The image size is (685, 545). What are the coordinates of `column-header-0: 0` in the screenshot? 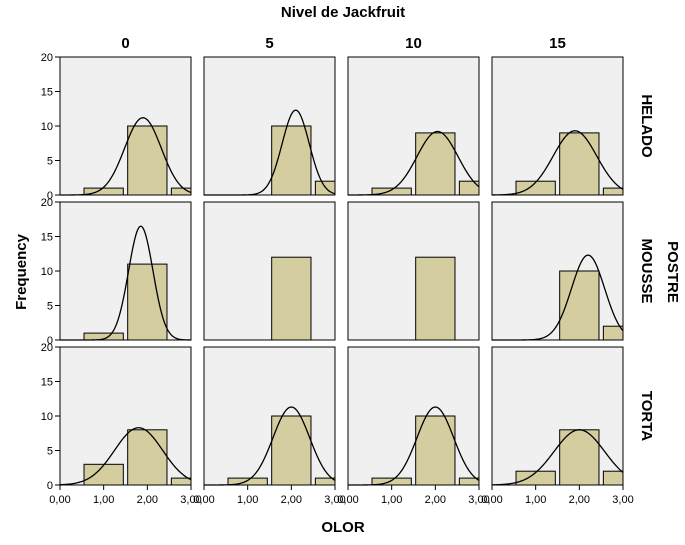 It's located at (125, 43).